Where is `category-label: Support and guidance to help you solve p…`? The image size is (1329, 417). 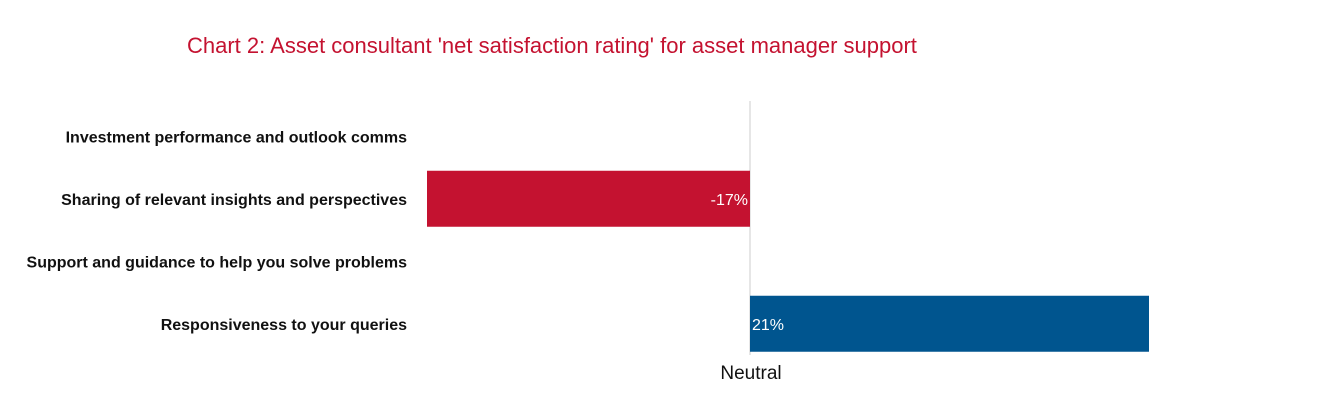 category-label: Support and guidance to help you solve p… is located at coordinates (217, 262).